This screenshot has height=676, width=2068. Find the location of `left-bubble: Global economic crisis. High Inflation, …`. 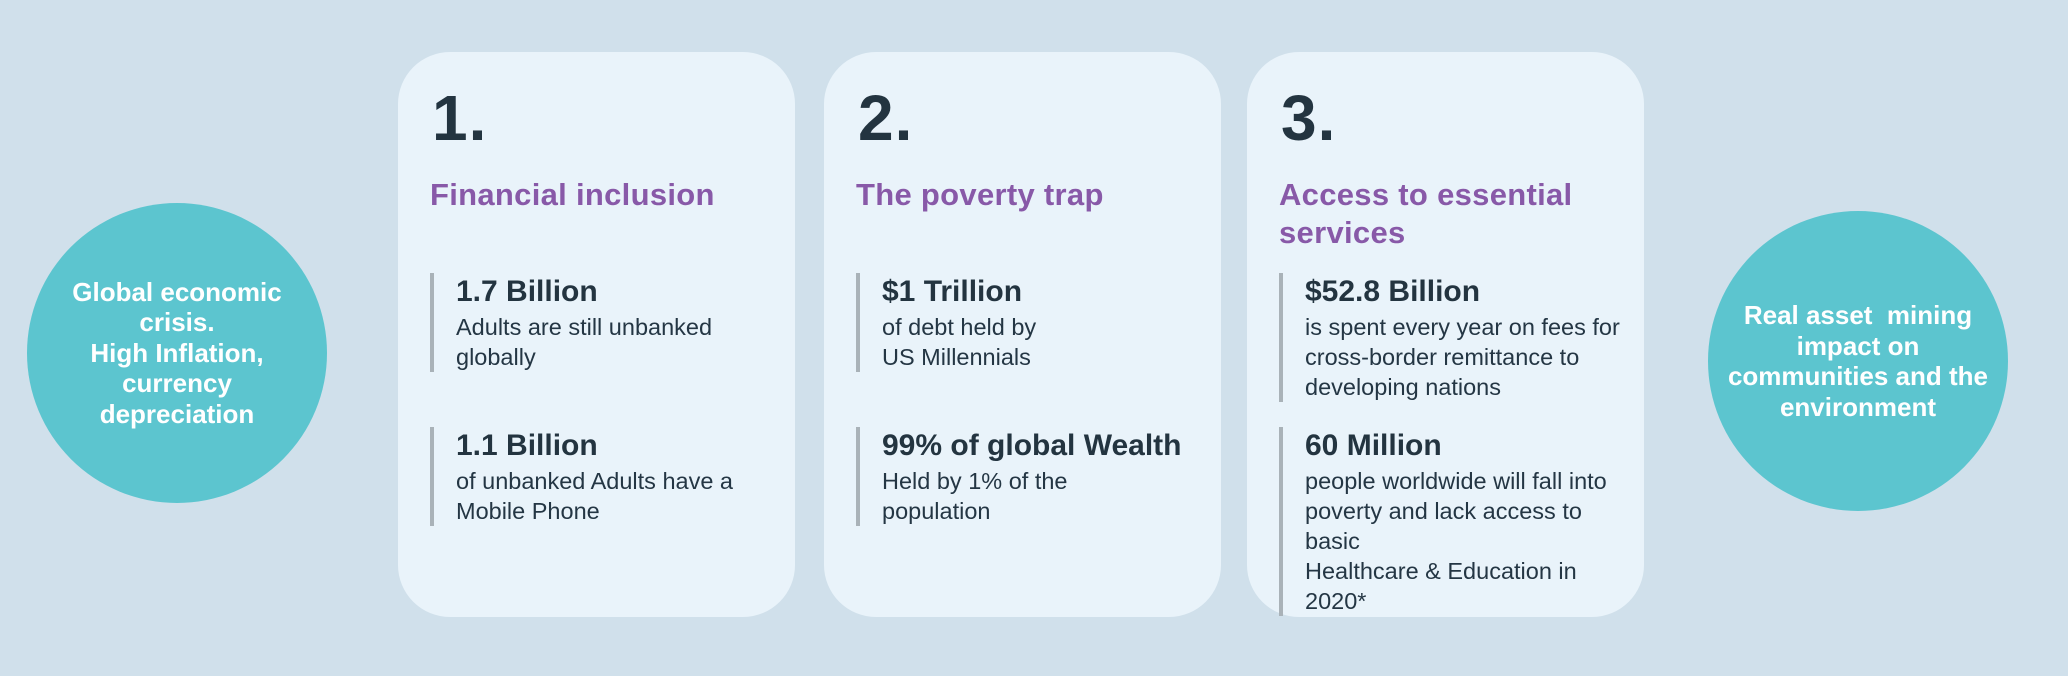

left-bubble: Global economic crisis. High Inflation, … is located at coordinates (177, 353).